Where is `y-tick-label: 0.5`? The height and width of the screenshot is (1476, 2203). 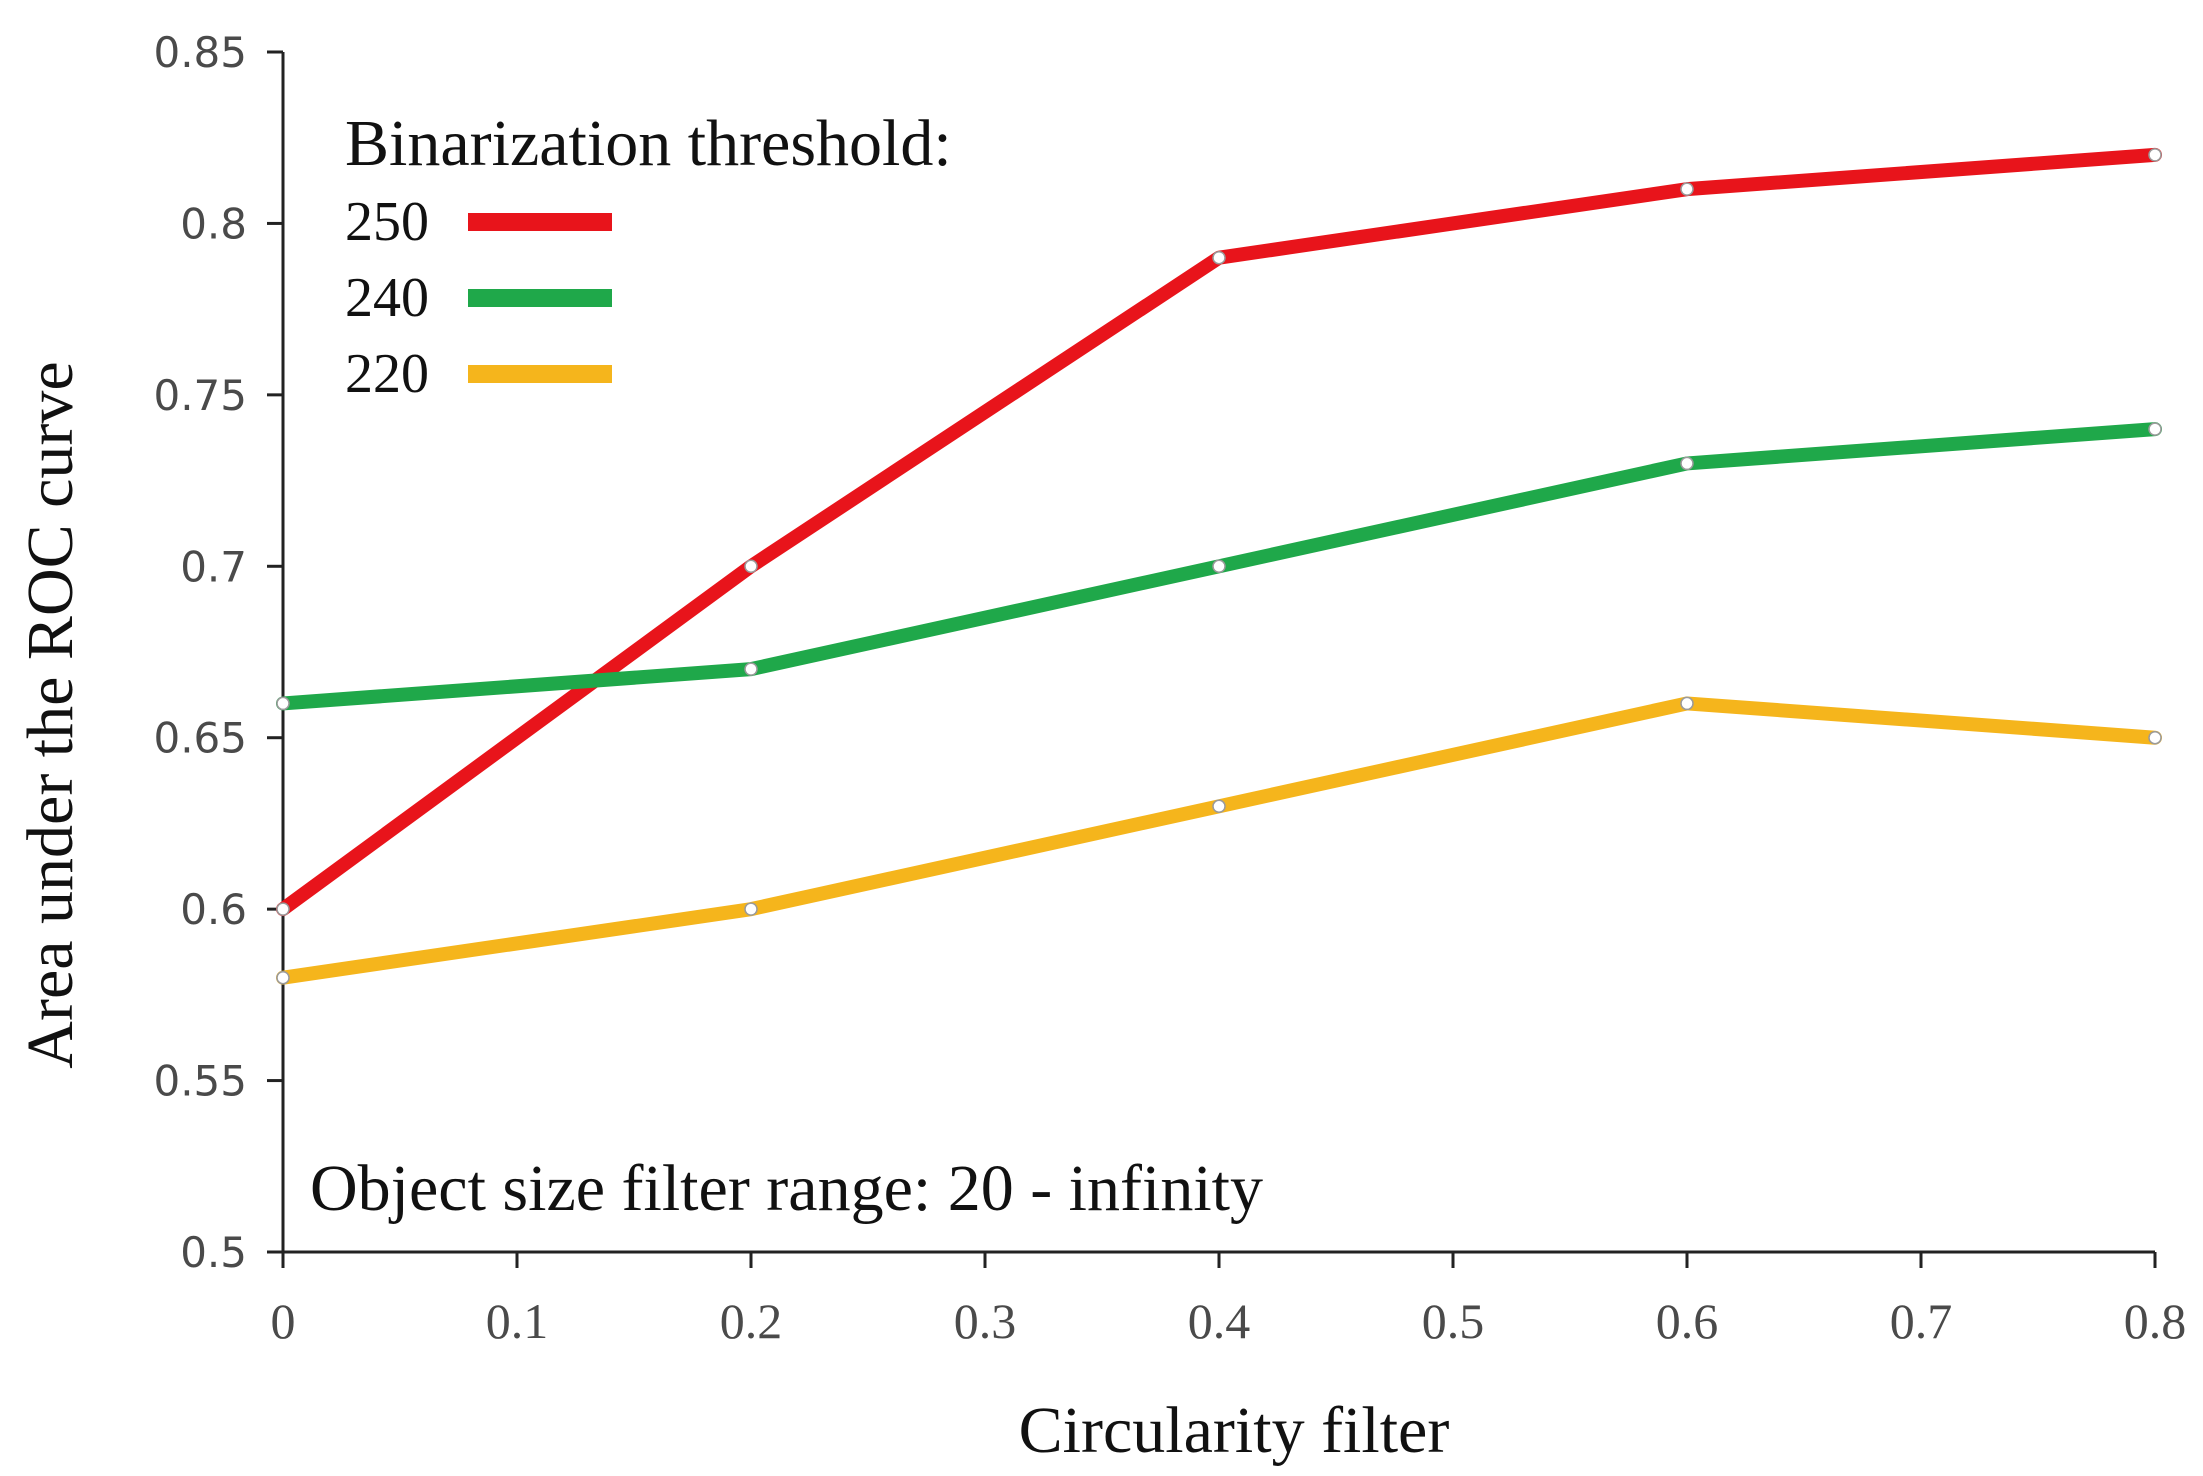 y-tick-label: 0.5 is located at coordinates (213, 1252).